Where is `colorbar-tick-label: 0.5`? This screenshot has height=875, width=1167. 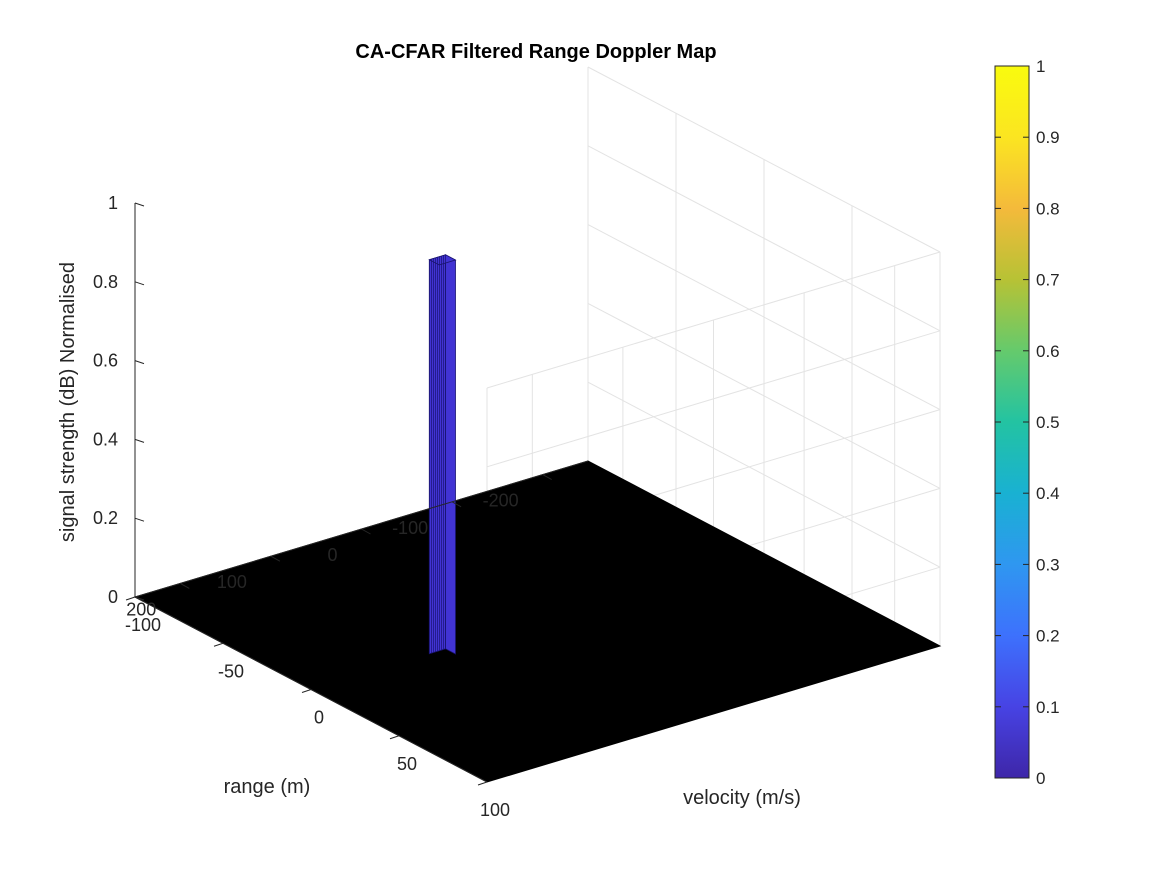 colorbar-tick-label: 0.5 is located at coordinates (1048, 422).